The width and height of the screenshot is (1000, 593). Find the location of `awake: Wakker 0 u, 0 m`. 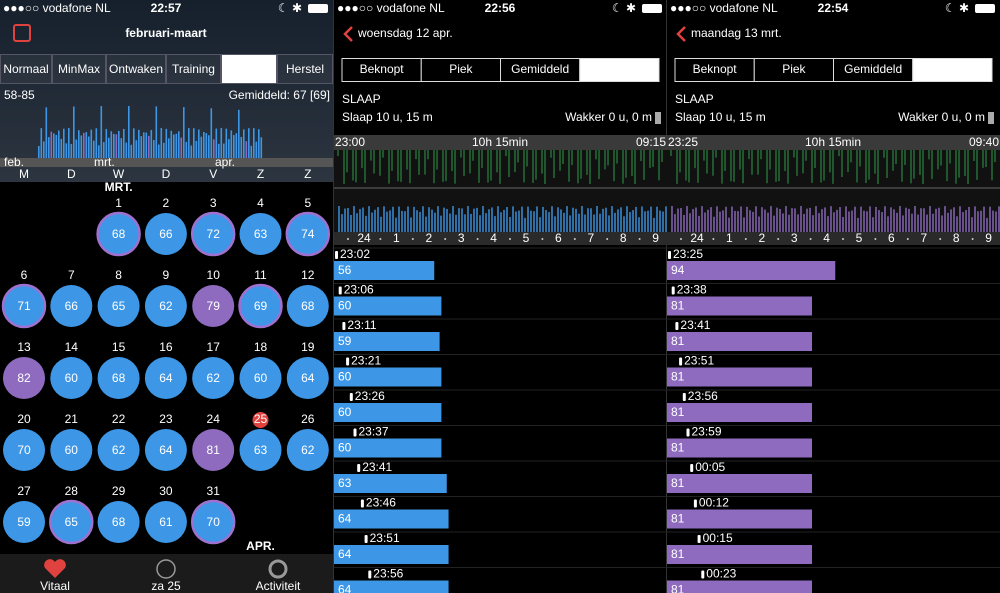

awake: Wakker 0 u, 0 m is located at coordinates (941, 117).